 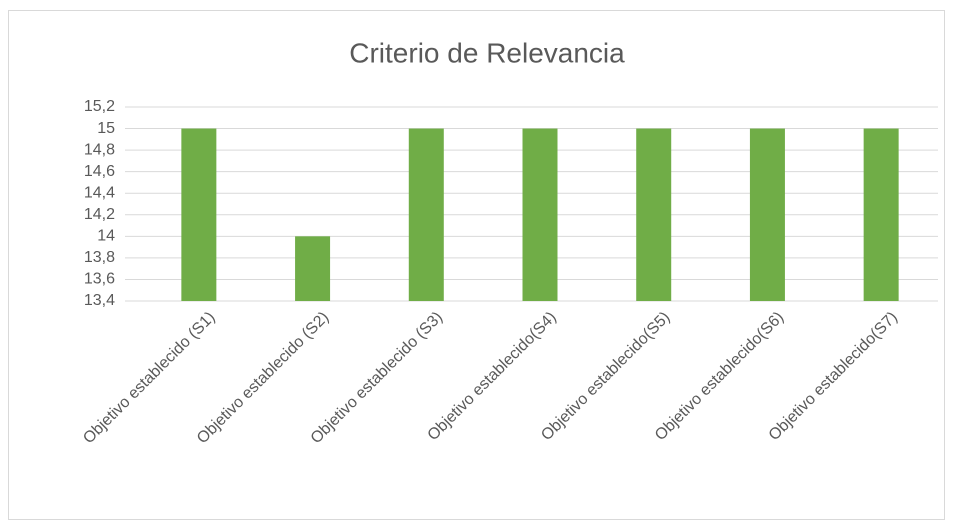 I want to click on y-tick-label: 13,6, so click(x=99, y=279).